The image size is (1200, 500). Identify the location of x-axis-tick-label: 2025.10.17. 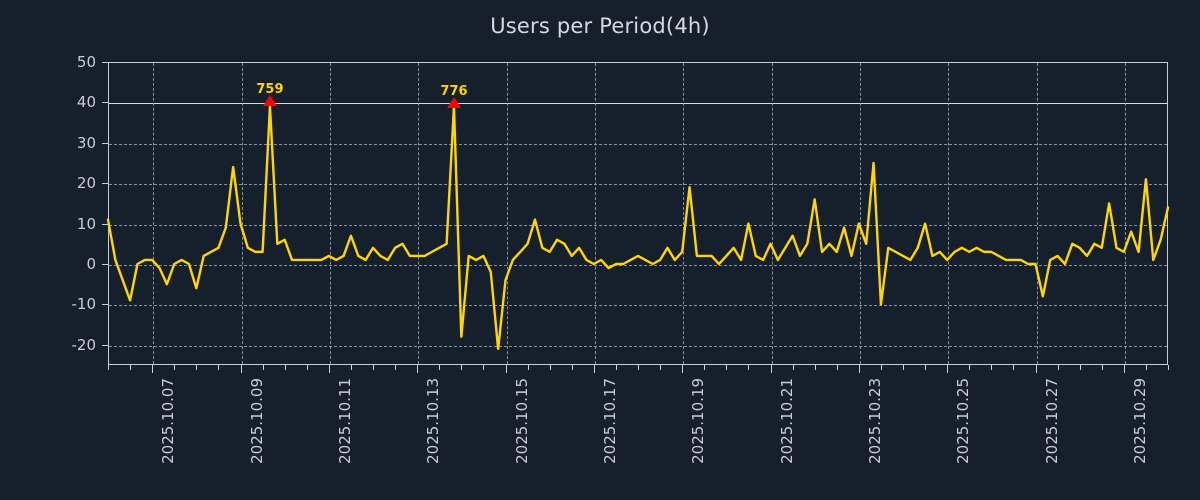
(609, 421).